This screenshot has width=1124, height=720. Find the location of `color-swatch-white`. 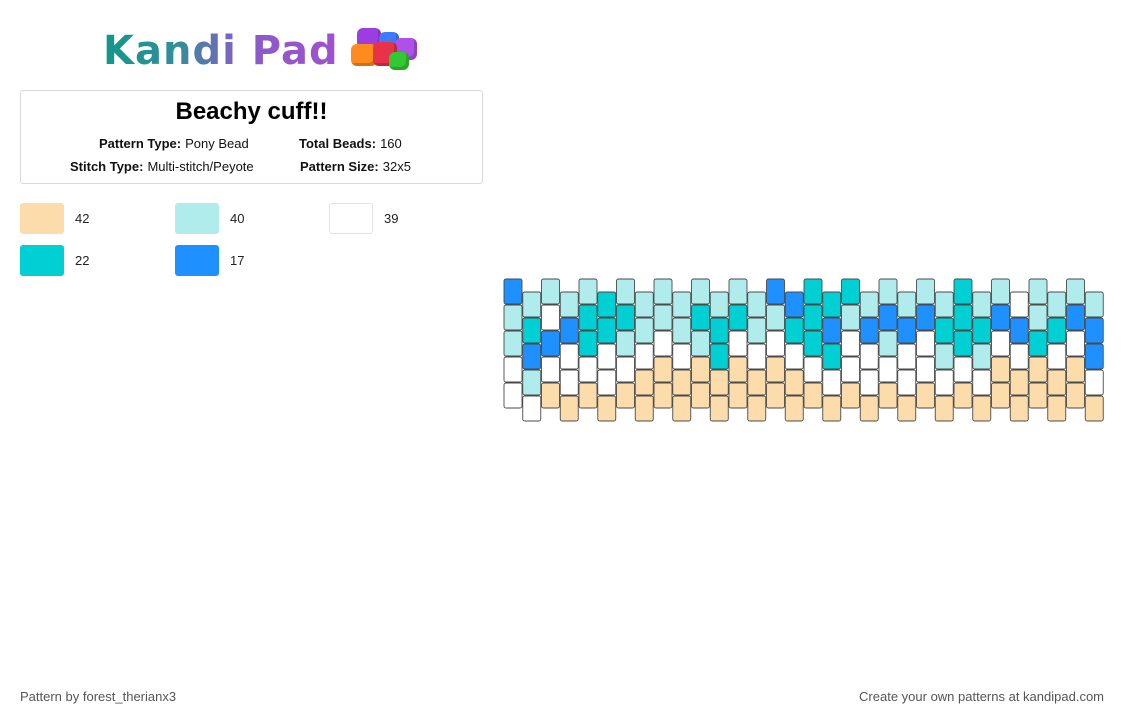

color-swatch-white is located at coordinates (351, 218).